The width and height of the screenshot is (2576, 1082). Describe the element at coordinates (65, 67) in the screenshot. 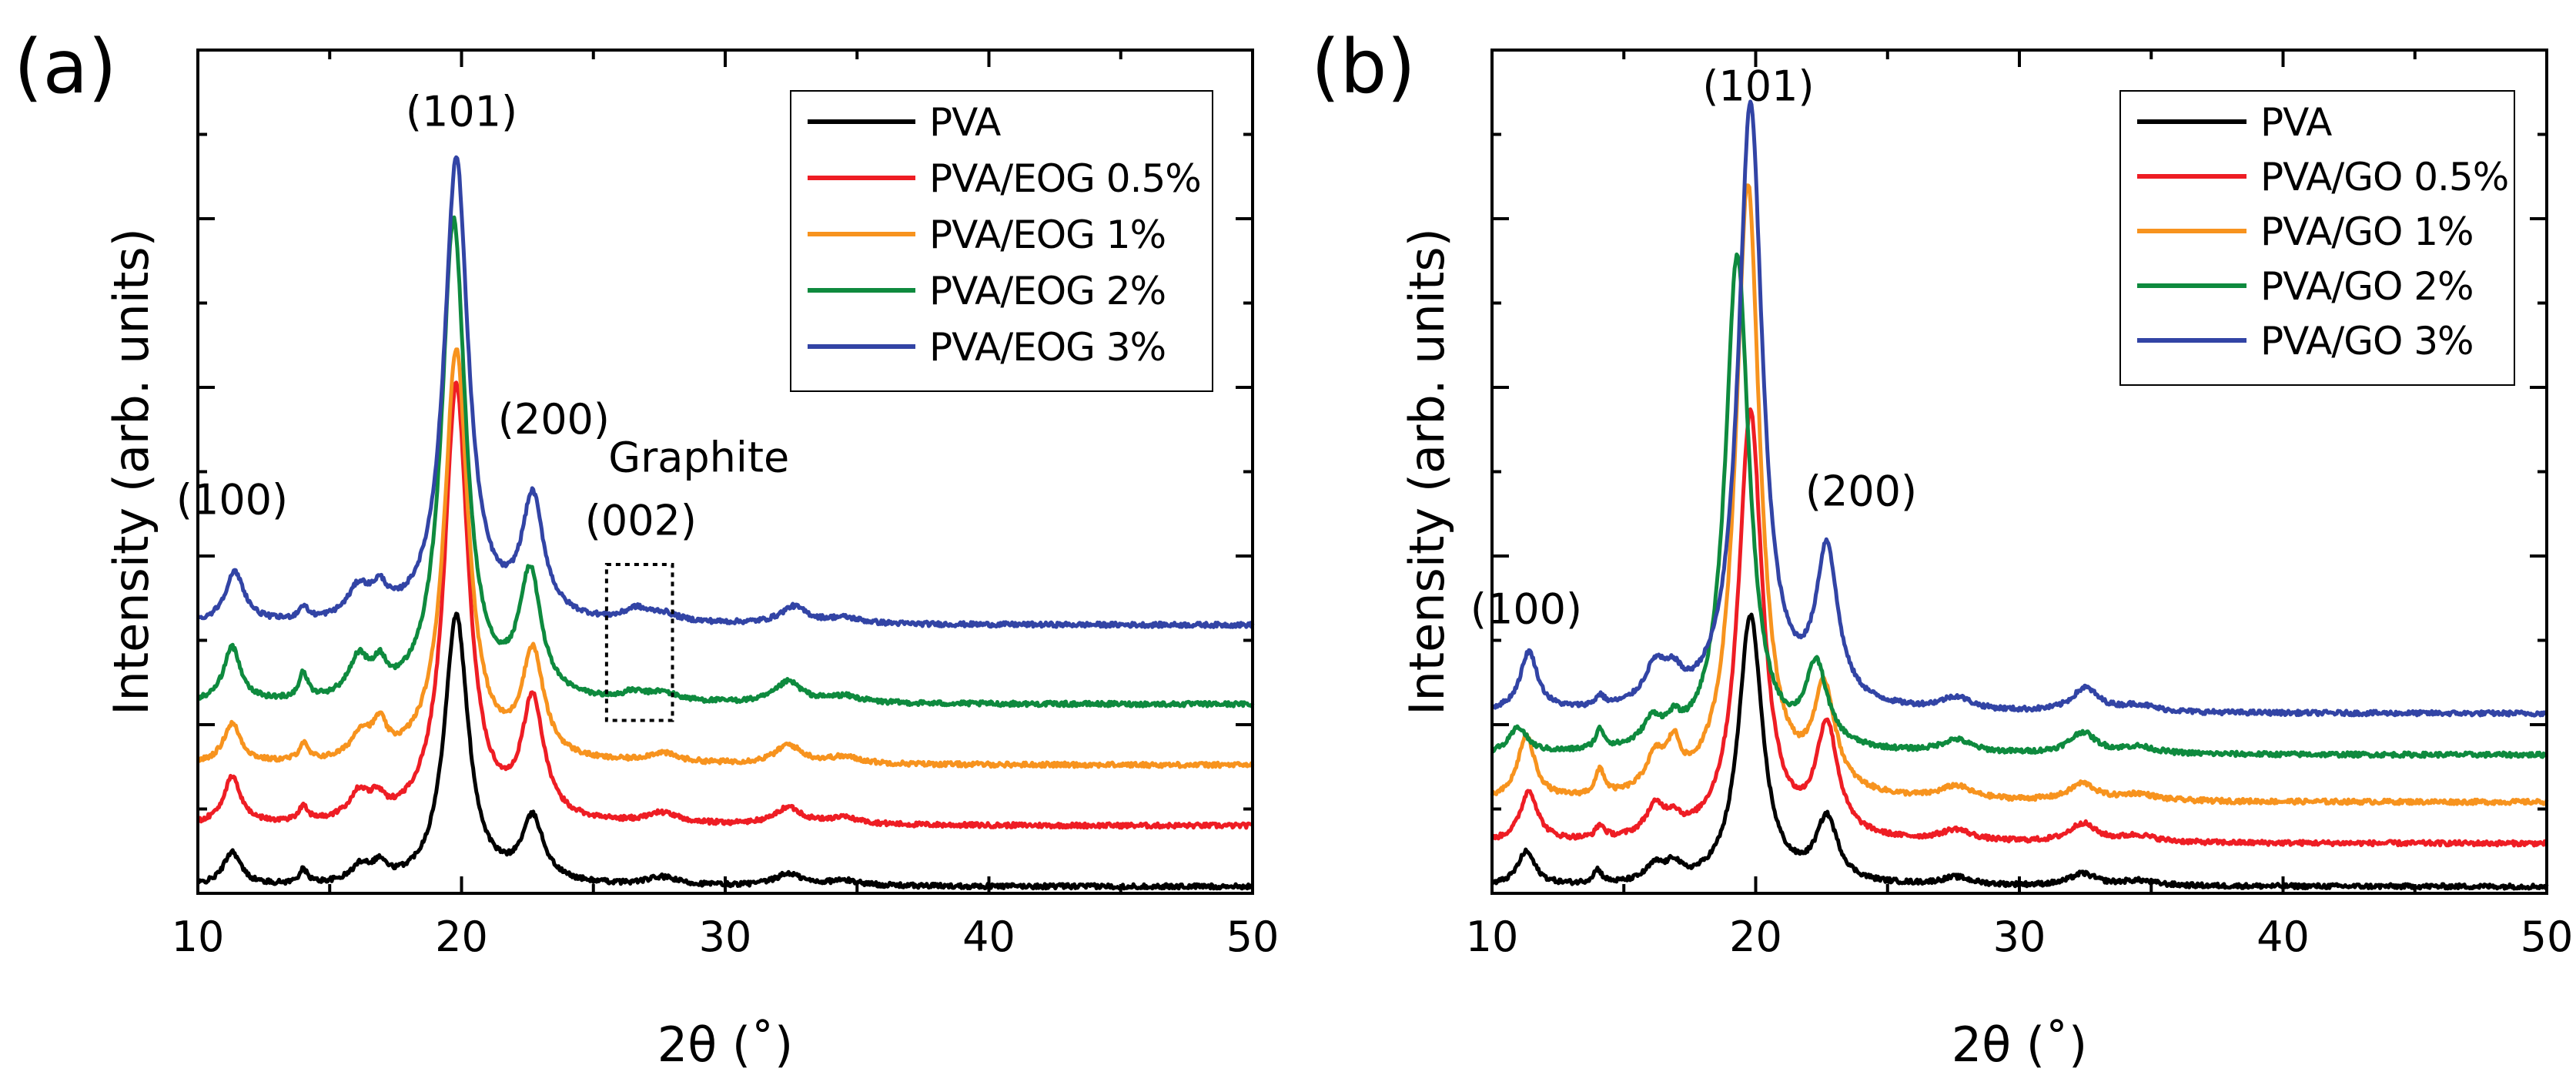

I see `panel-label: (a)` at that location.